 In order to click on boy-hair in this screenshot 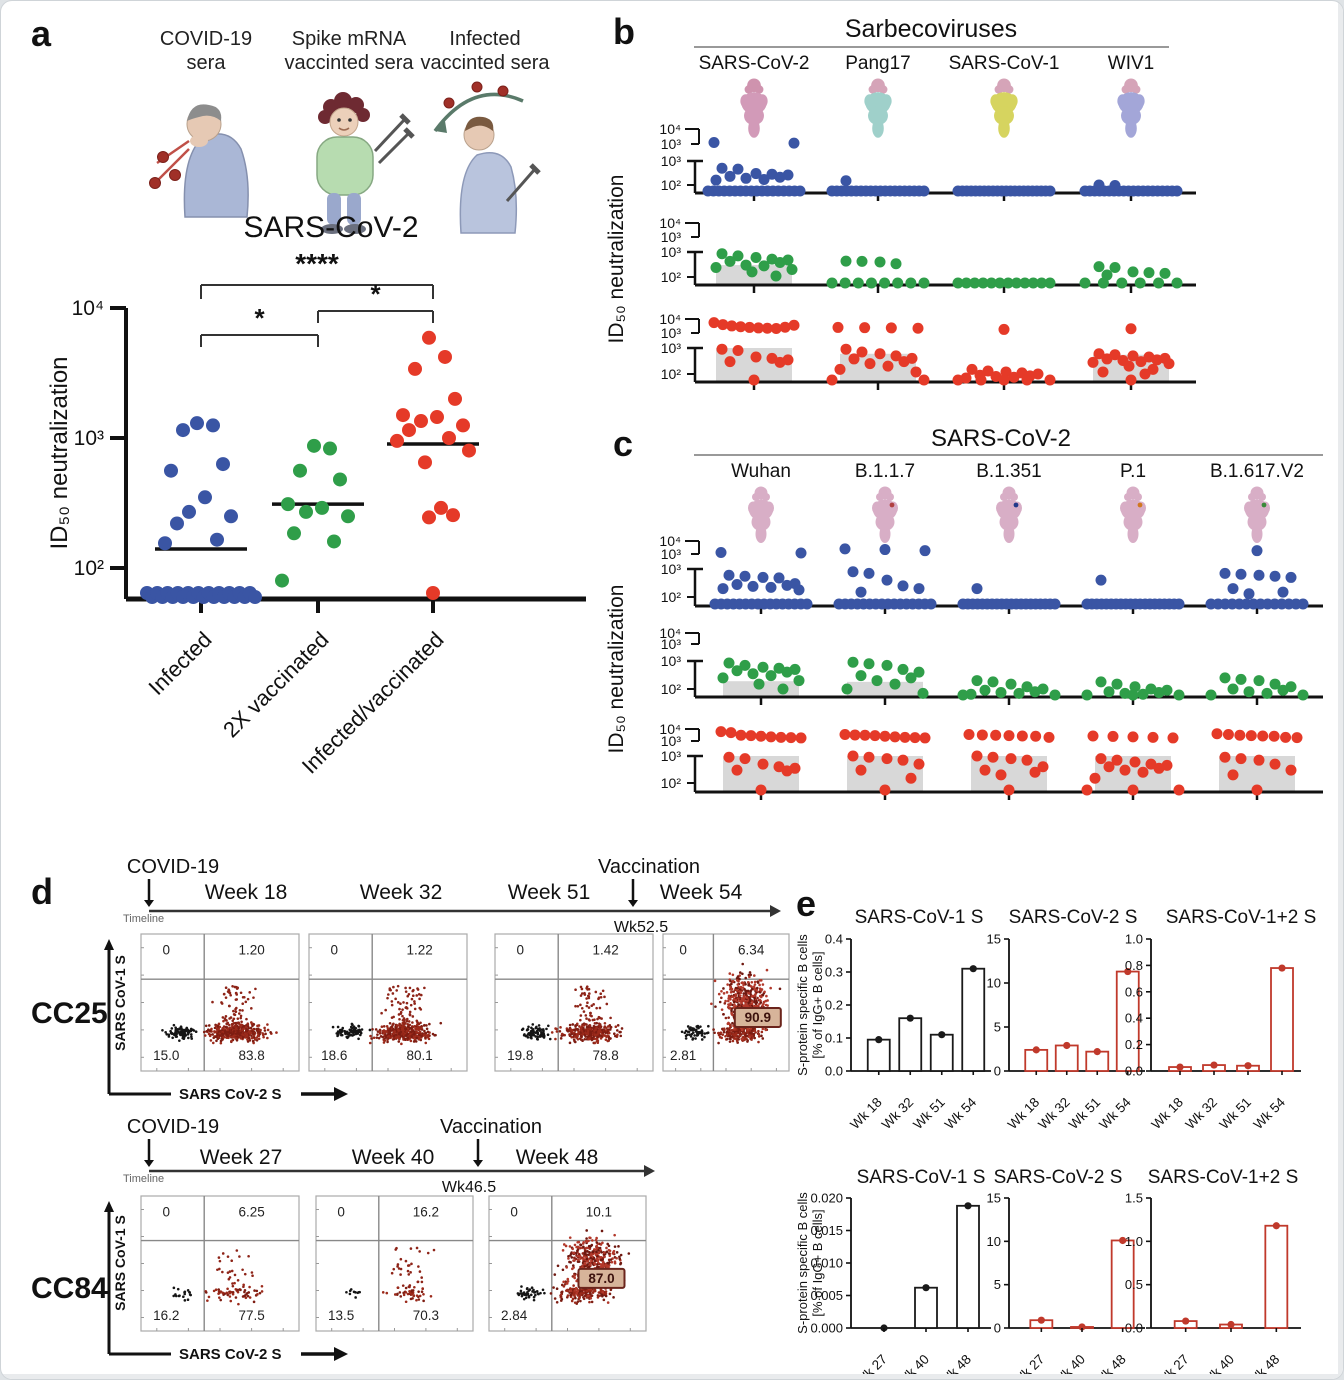, I will do `click(479, 123)`.